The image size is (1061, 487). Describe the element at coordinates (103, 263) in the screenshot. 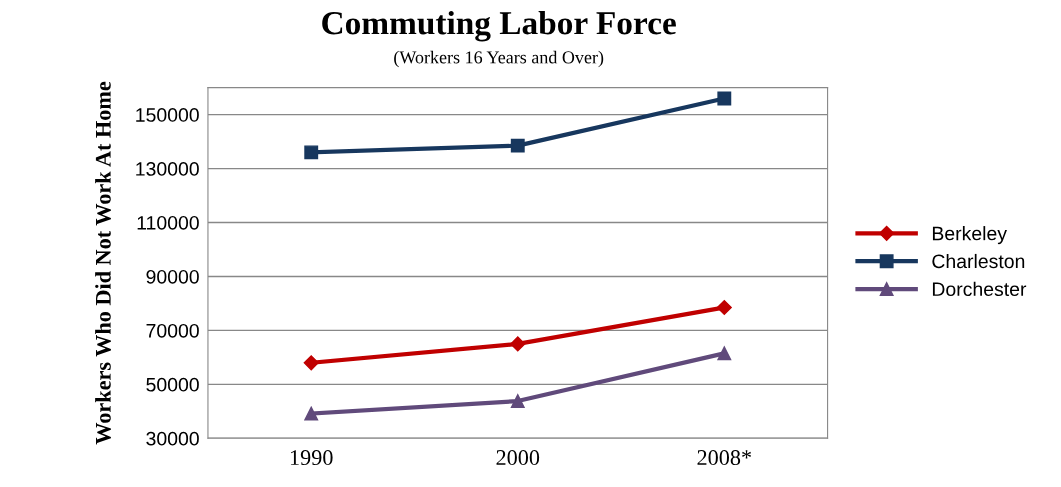

I see `y-axis-title: Workers Who Did Not Work At Home` at that location.